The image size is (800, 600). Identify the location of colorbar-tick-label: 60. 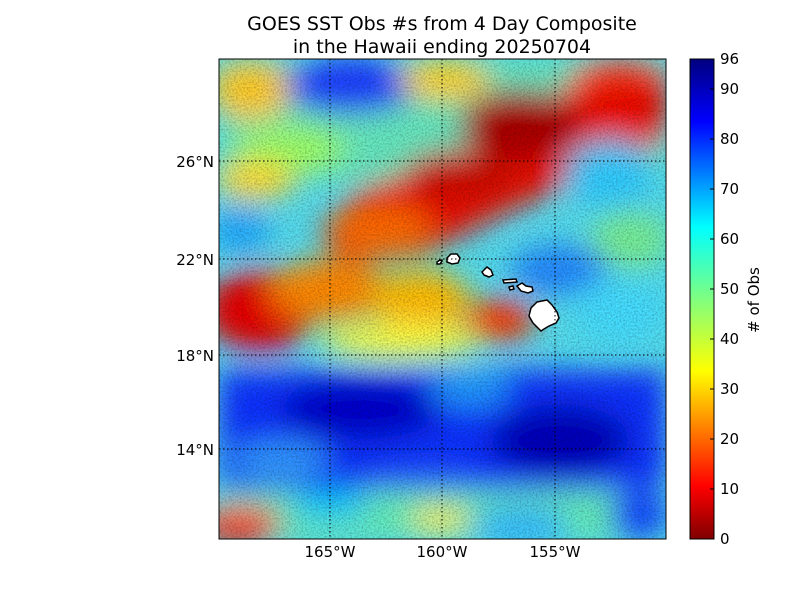
(729, 239).